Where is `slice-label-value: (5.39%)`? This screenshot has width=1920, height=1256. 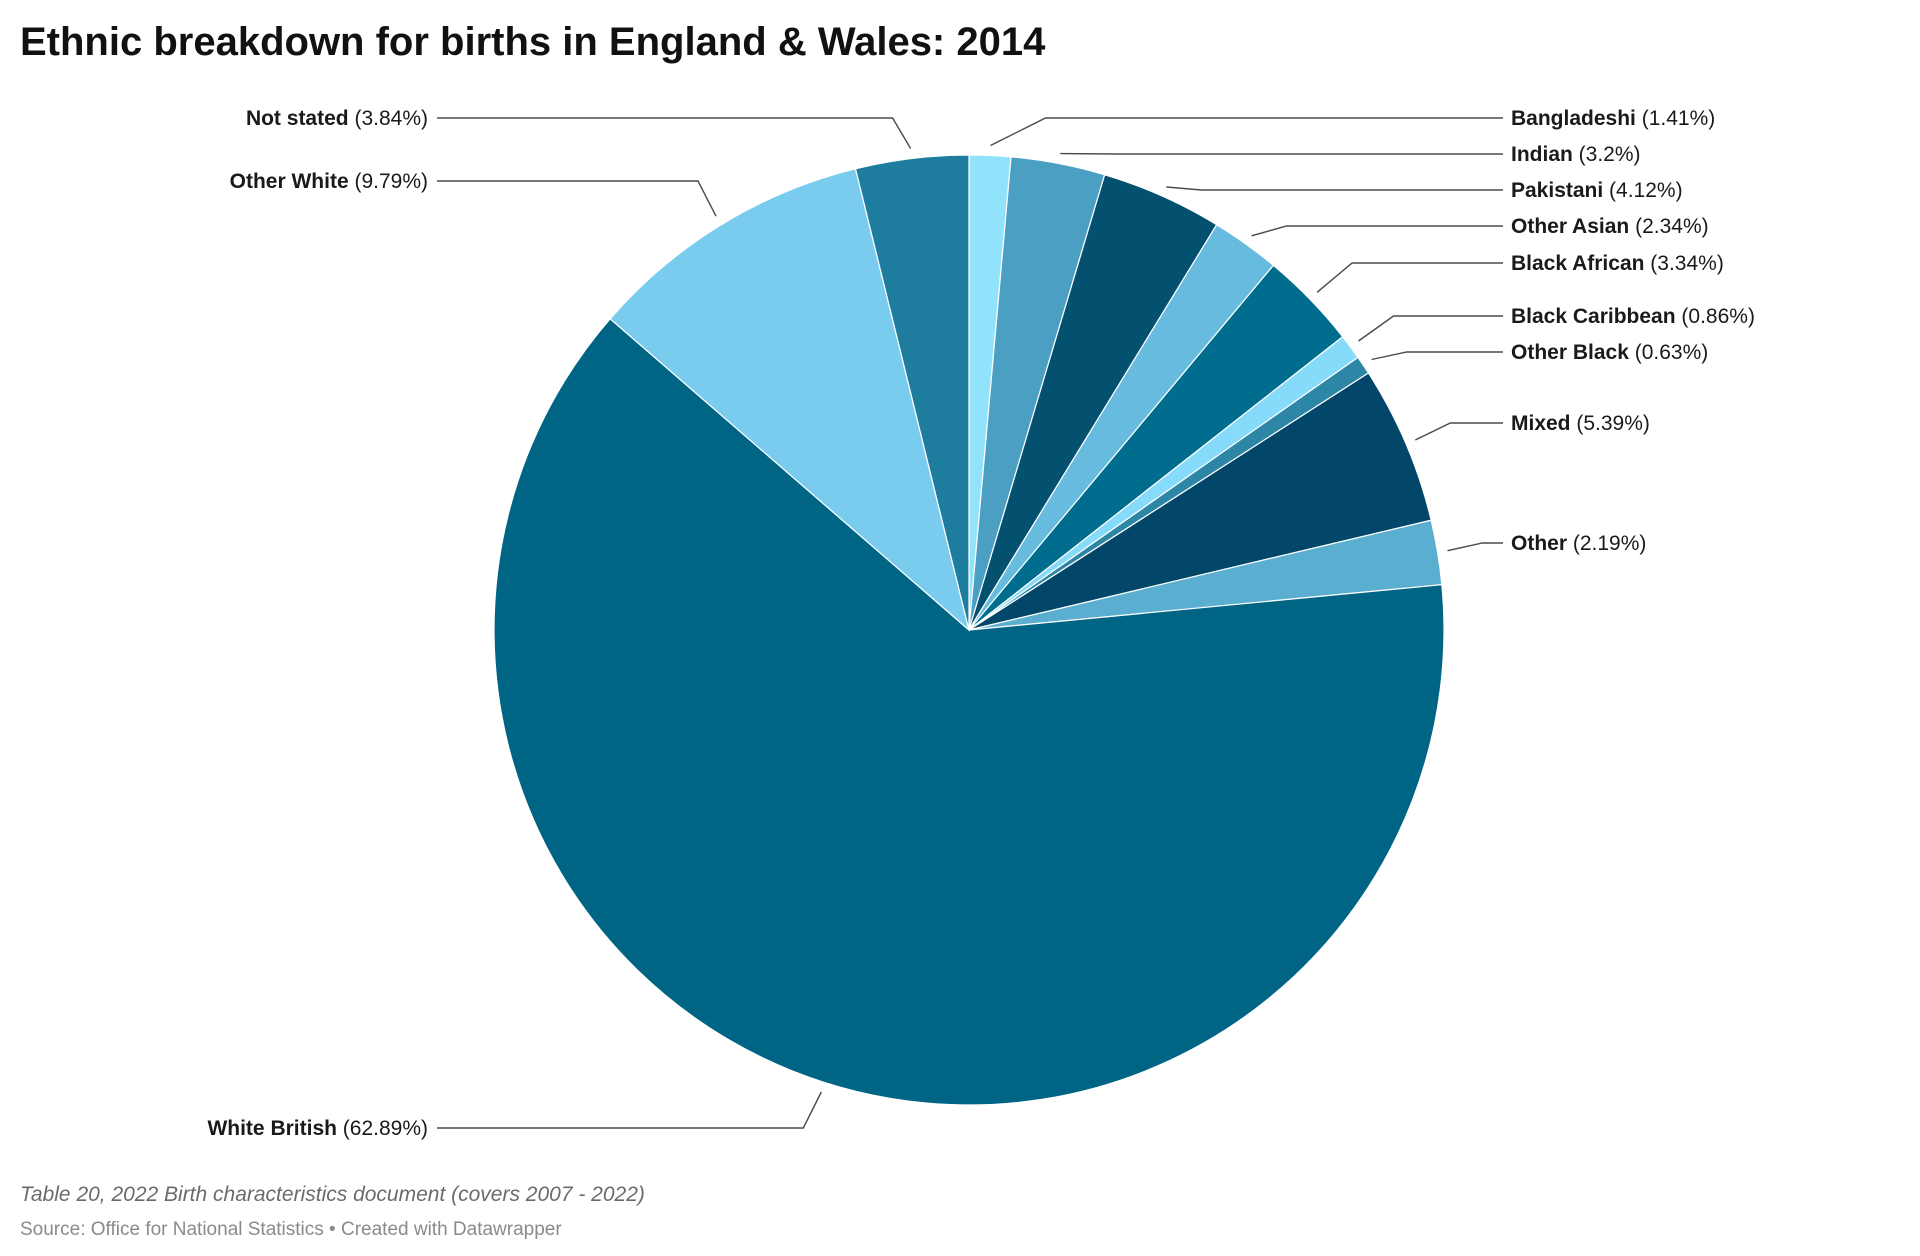 slice-label-value: (5.39%) is located at coordinates (1610, 423).